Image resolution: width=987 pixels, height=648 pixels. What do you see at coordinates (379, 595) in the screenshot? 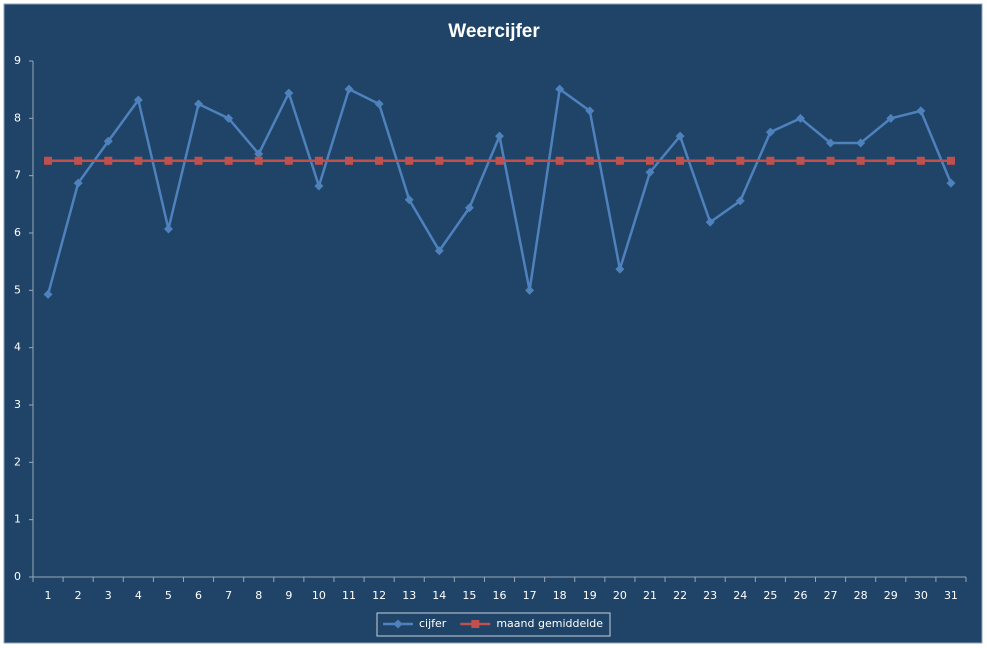
I see `x-tick-label: 12` at bounding box center [379, 595].